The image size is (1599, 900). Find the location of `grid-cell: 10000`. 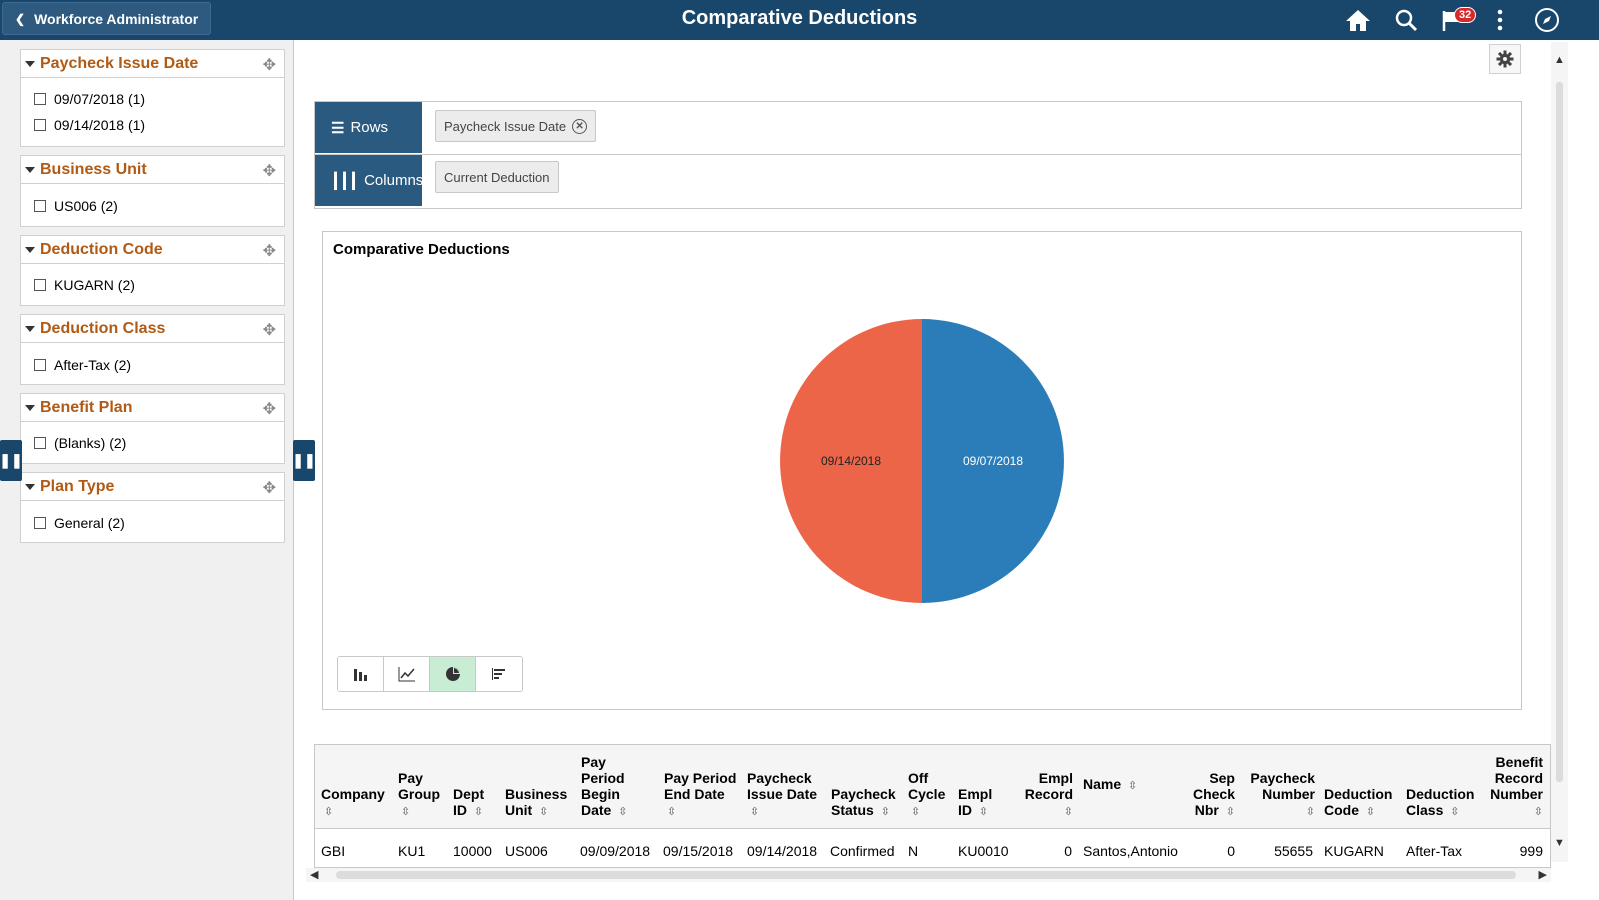

grid-cell: 10000 is located at coordinates (472, 851).